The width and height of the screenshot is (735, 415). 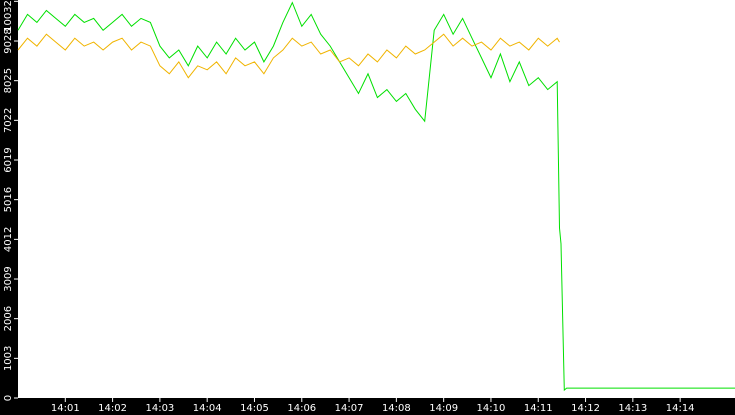 What do you see at coordinates (8, 120) in the screenshot?
I see `y-tick-label: 7022` at bounding box center [8, 120].